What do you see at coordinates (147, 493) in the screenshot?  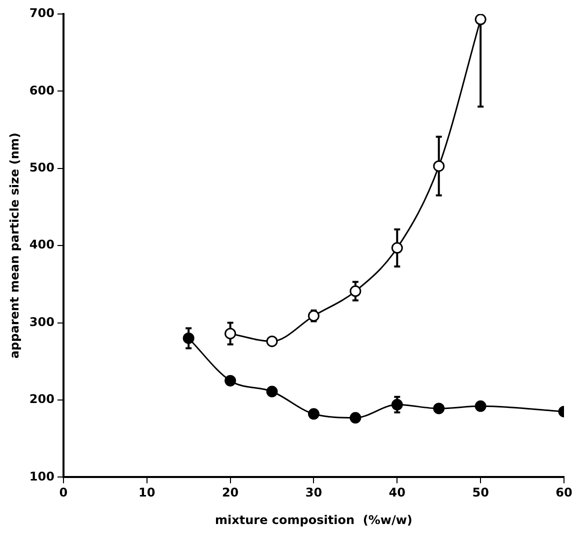 I see `x-tick-label: 10` at bounding box center [147, 493].